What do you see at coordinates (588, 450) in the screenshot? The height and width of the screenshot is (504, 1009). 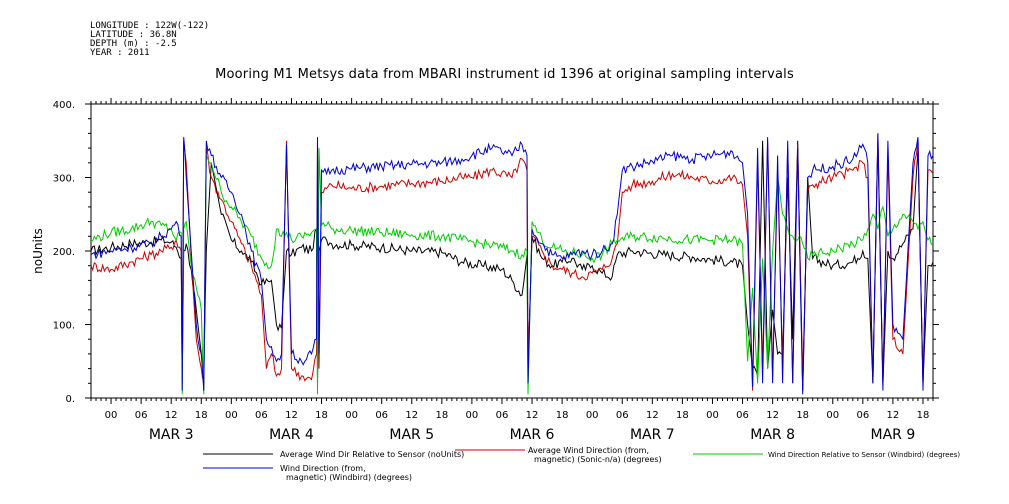 I see `legend-label: Average Wind Direction (from,` at bounding box center [588, 450].